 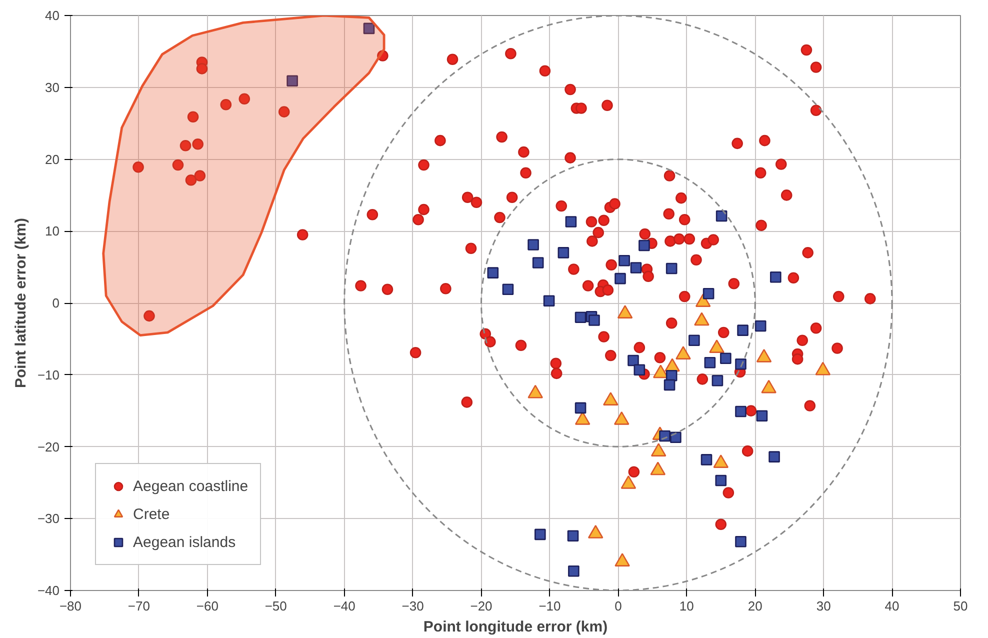 I want to click on y-tick-label: −40, so click(x=48, y=590).